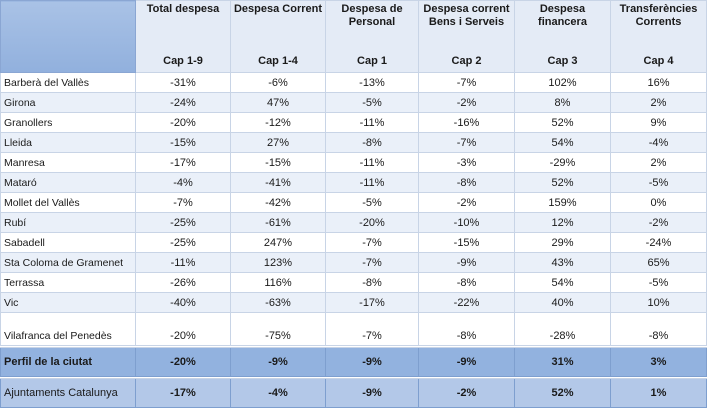 The height and width of the screenshot is (410, 708). I want to click on value-cell: 0%, so click(658, 202).